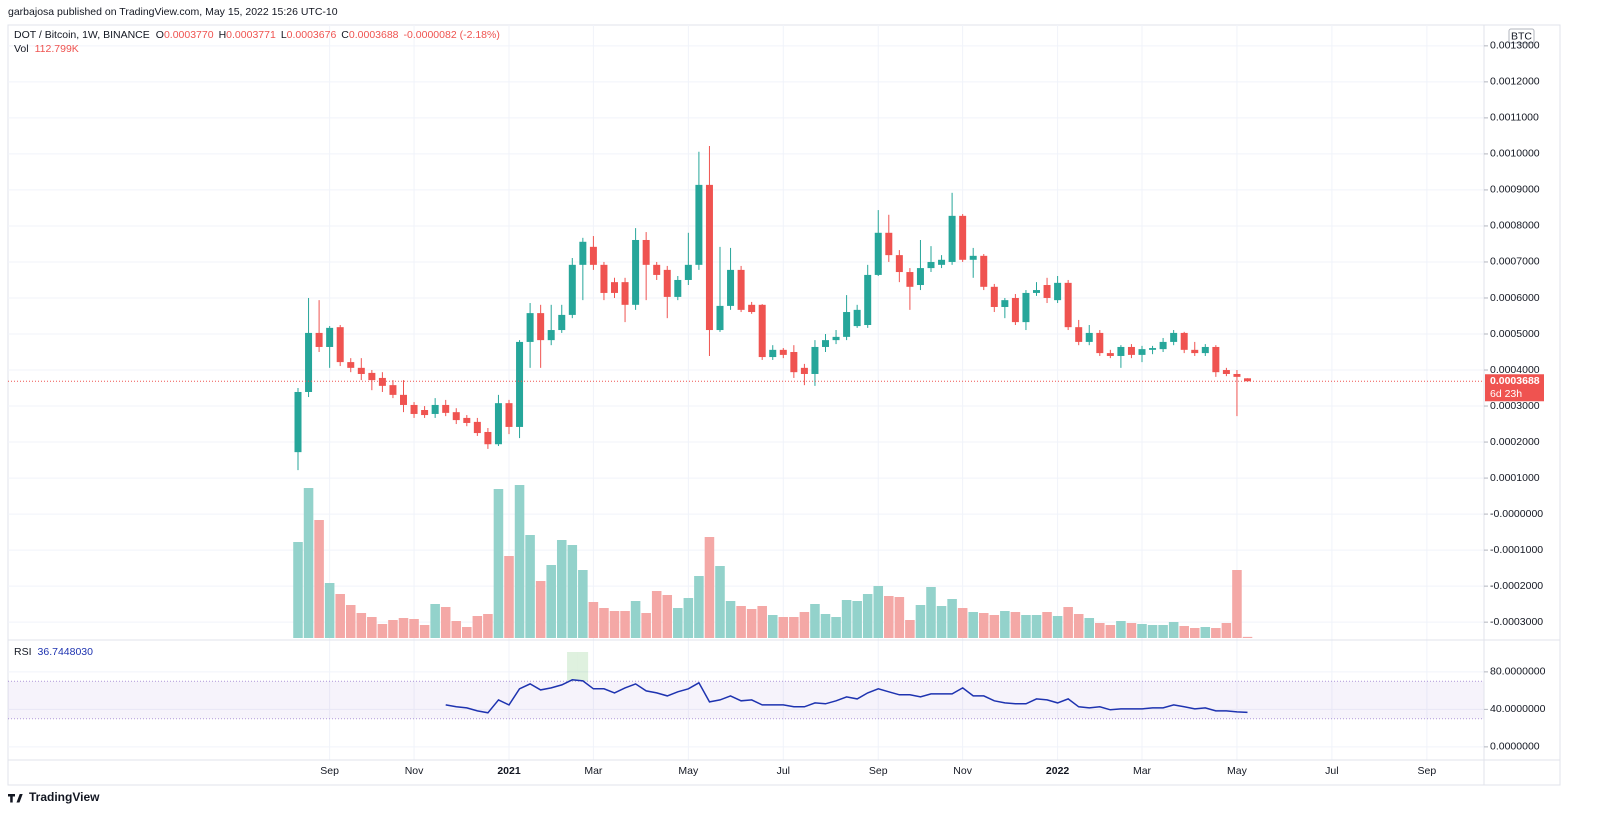  I want to click on status-key: H, so click(223, 35).